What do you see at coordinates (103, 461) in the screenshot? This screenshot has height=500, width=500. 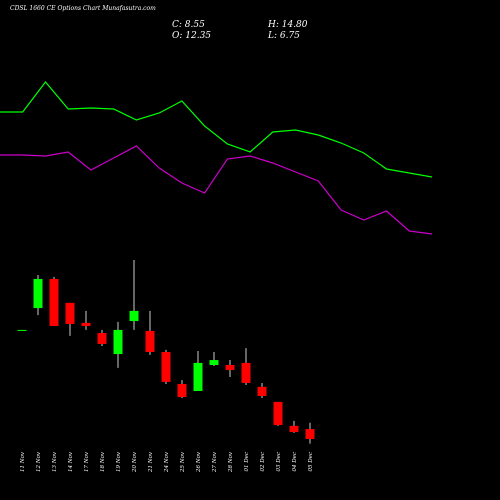 I see `x-tick-label: 18 Nov` at bounding box center [103, 461].